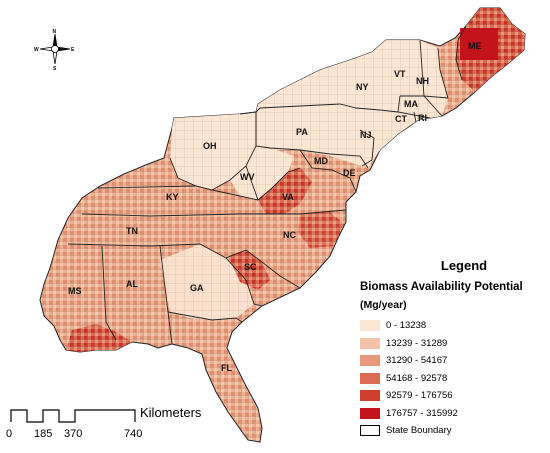  What do you see at coordinates (99, 338) in the screenshot?
I see `zone-gulf-high` at bounding box center [99, 338].